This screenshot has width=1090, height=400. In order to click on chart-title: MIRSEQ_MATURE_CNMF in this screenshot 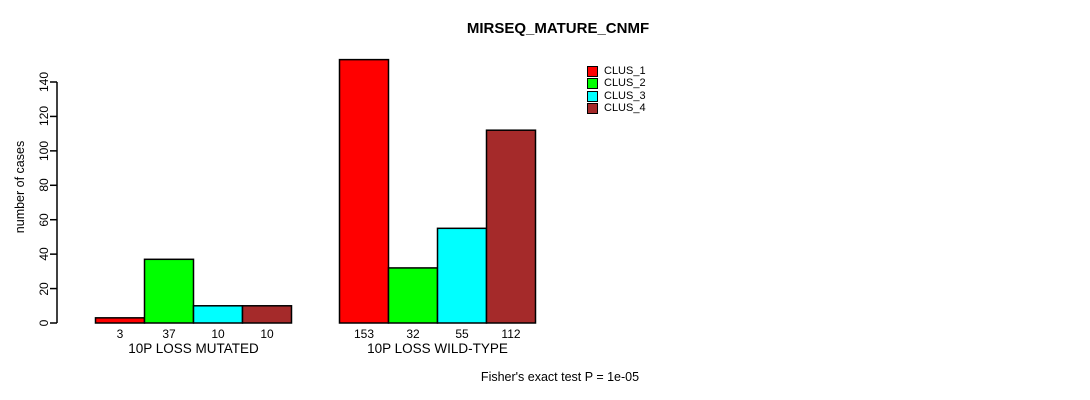, I will do `click(558, 28)`.